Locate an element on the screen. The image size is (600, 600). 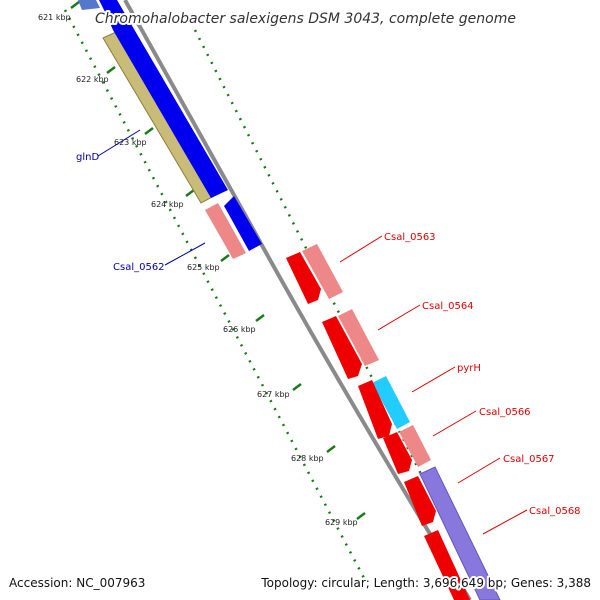
tick-label-627: 627 kbp is located at coordinates (273, 394).